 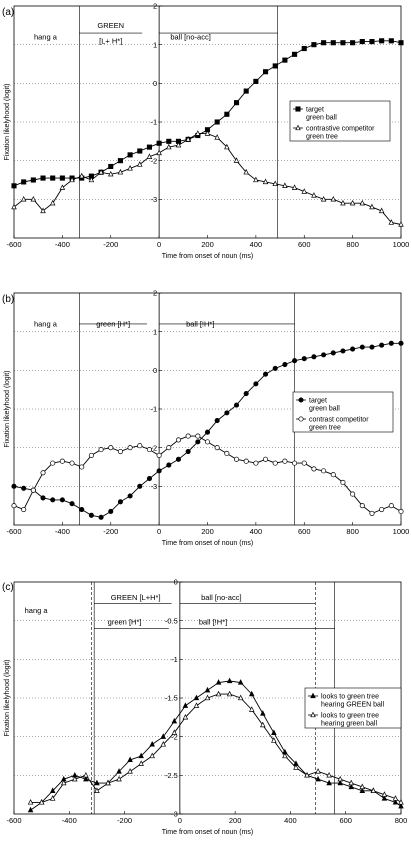 What do you see at coordinates (8, 299) in the screenshot?
I see `panel-label: (b)` at bounding box center [8, 299].